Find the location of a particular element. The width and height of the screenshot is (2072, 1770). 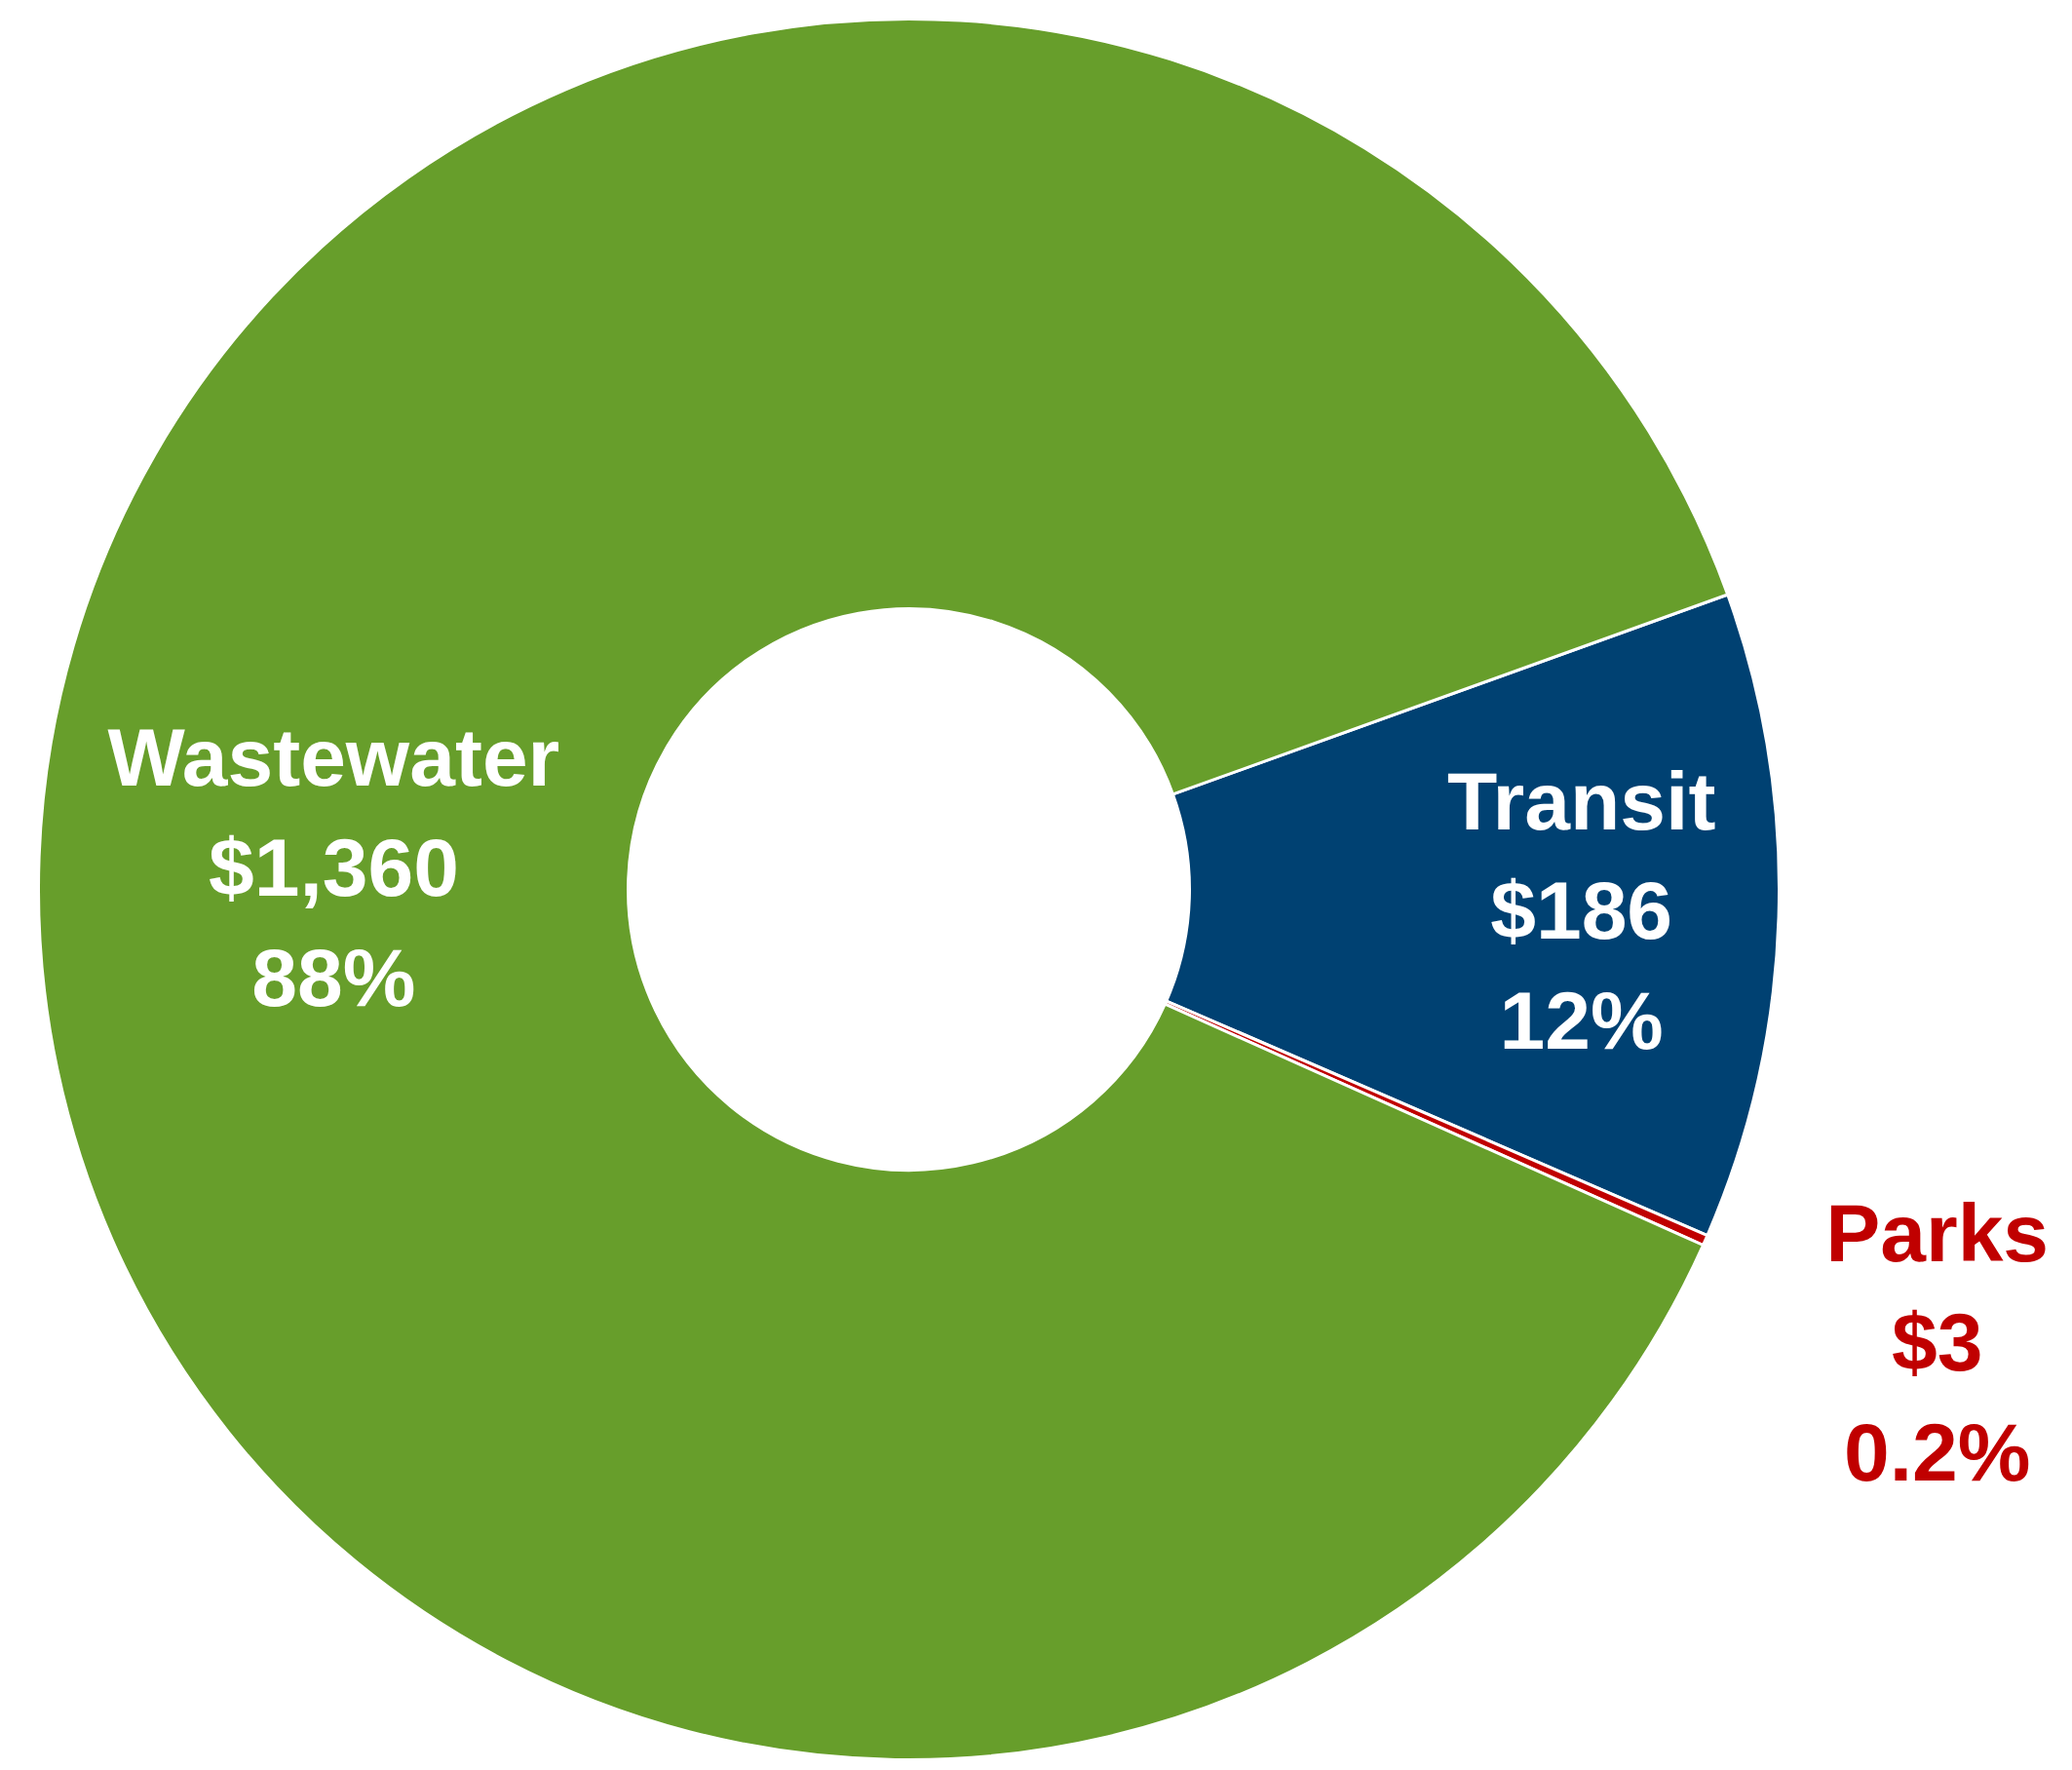

data-label: $3 0.2% is located at coordinates (1937, 1397).